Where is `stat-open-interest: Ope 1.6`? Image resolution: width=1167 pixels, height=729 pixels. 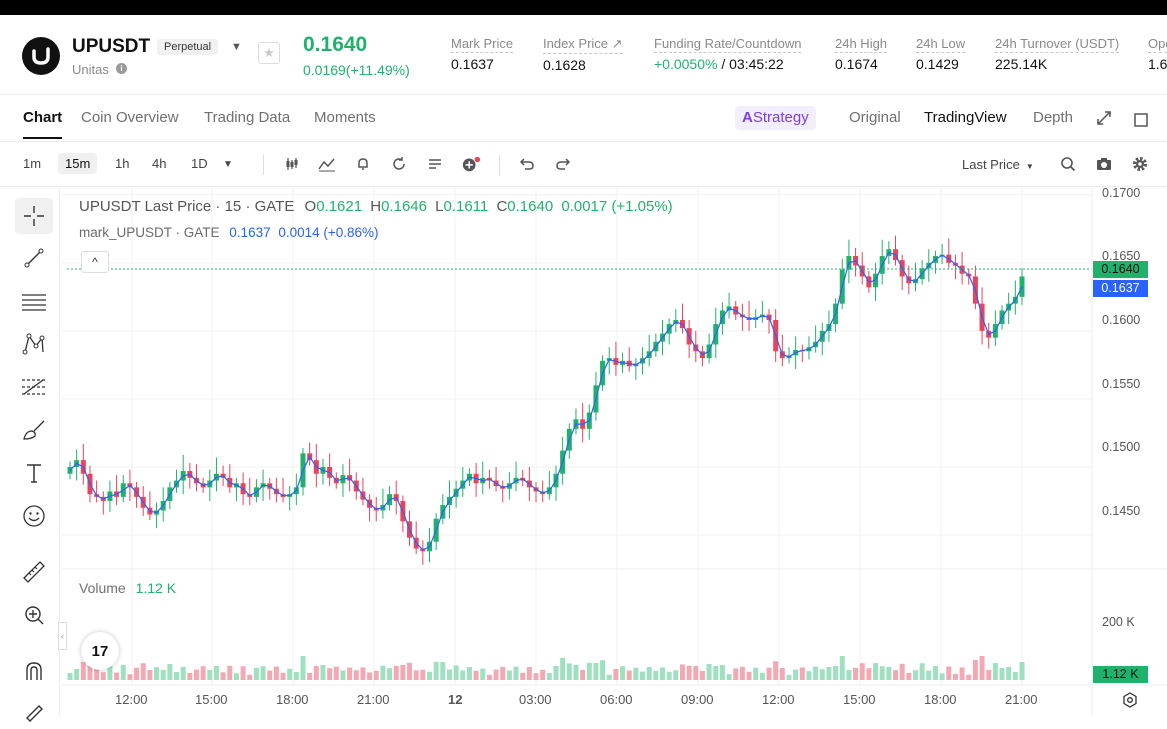
stat-open-interest: Ope 1.6 is located at coordinates (1157, 53).